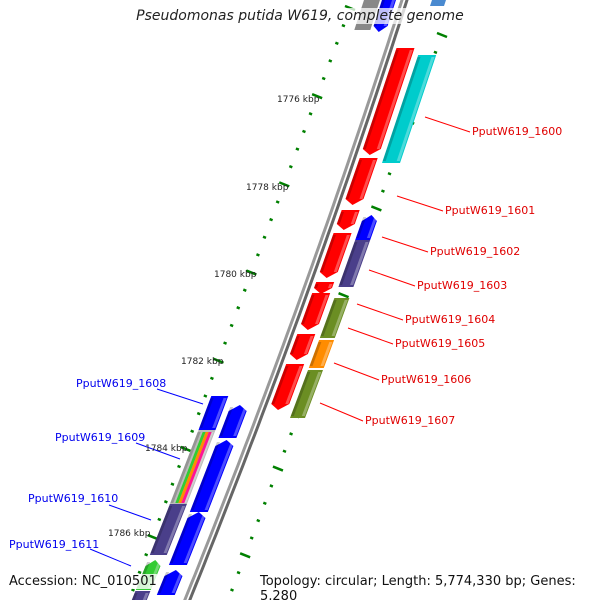 This screenshot has height=600, width=600. Describe the element at coordinates (315, 354) in the screenshot. I see `cds-orange-shade` at that location.